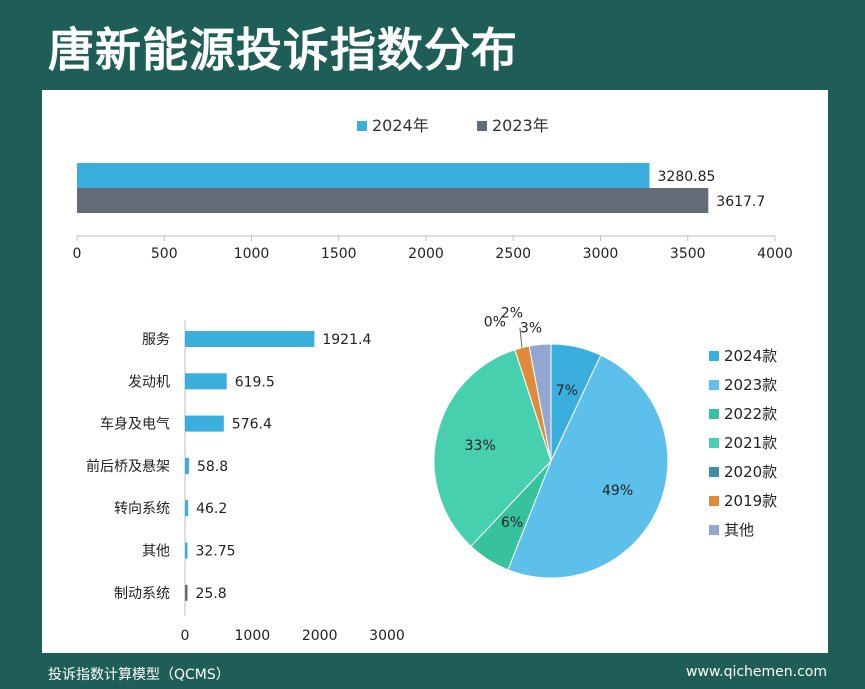 The width and height of the screenshot is (865, 689). I want to click on category-data-label: 25.8, so click(211, 594).